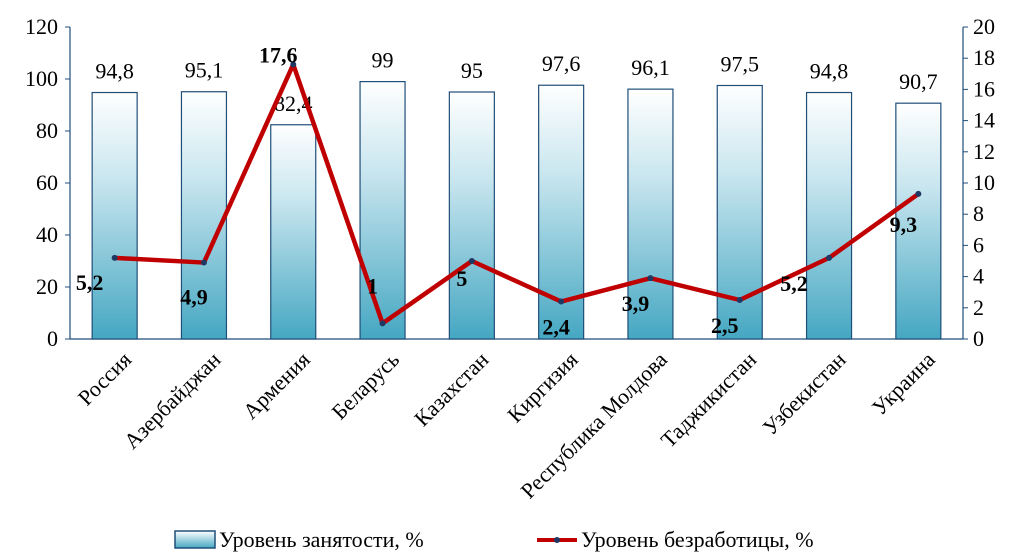 The image size is (1019, 559). I want to click on legend-label-unemployment: Уровень безработицы, %, so click(697, 539).